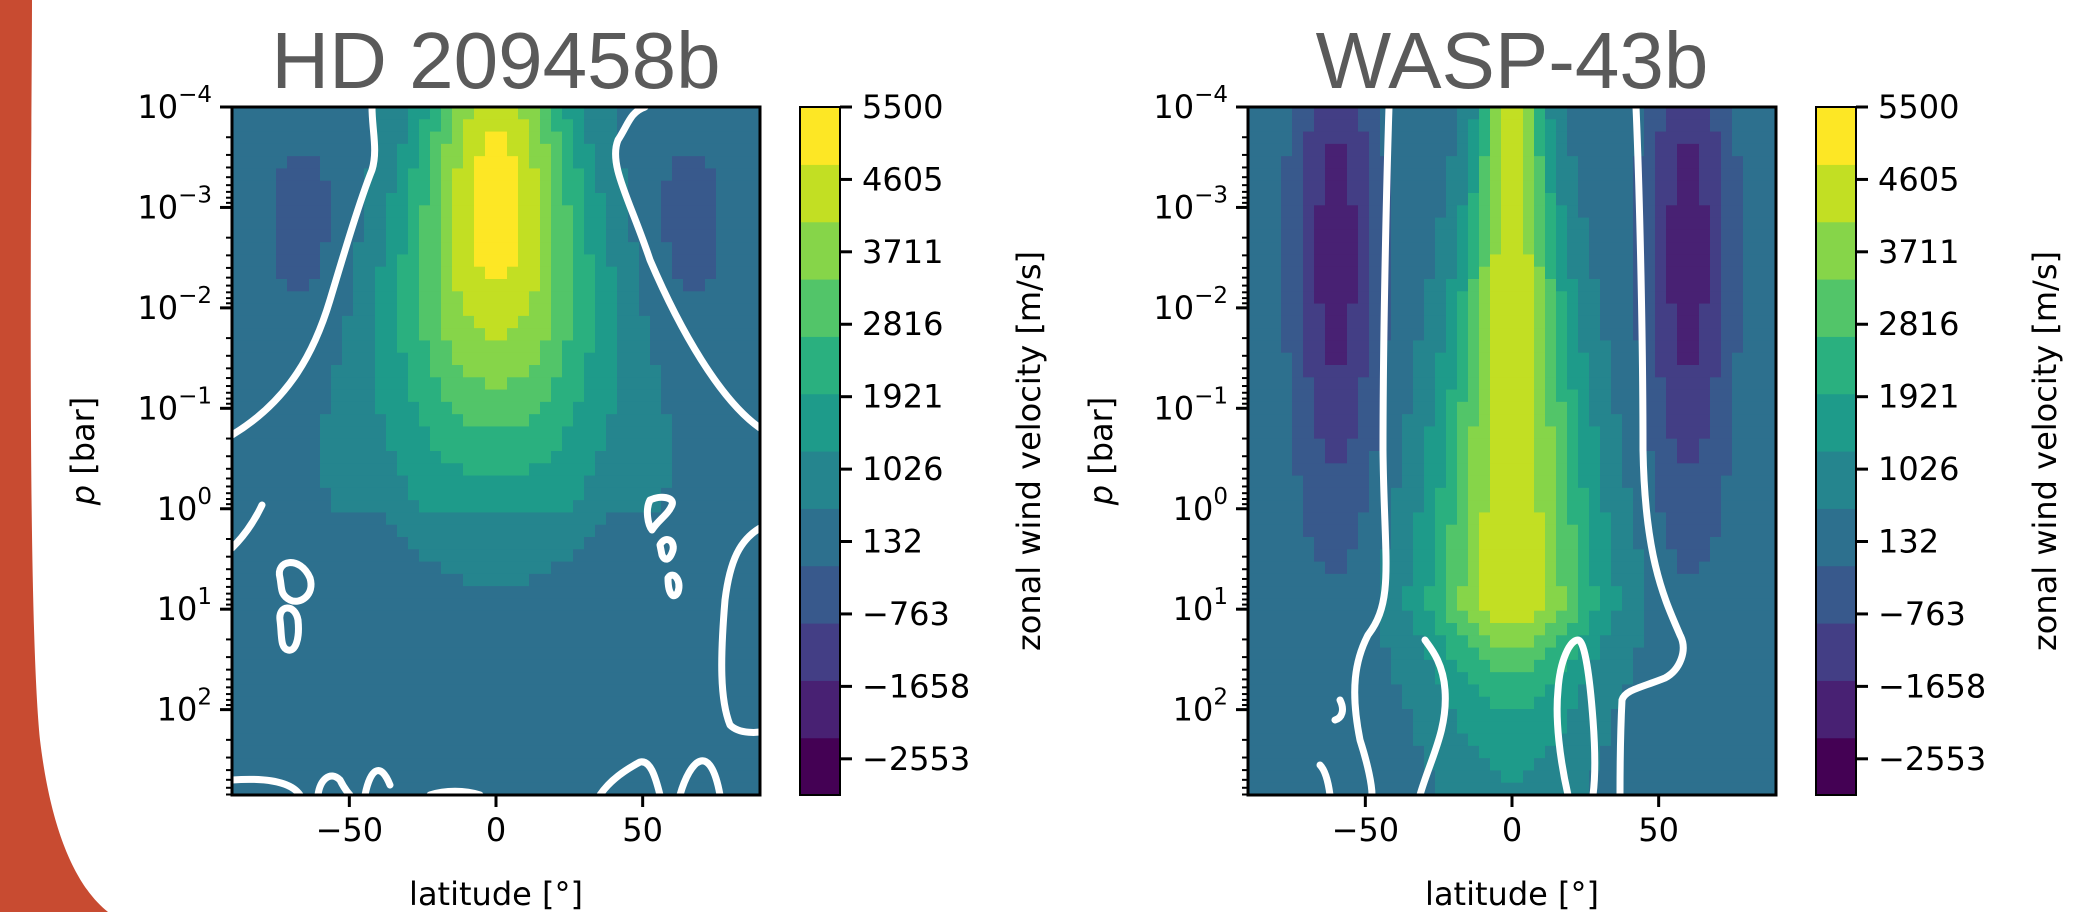  Describe the element at coordinates (295, 582) in the screenshot. I see `zero-contour-loop-a` at that location.